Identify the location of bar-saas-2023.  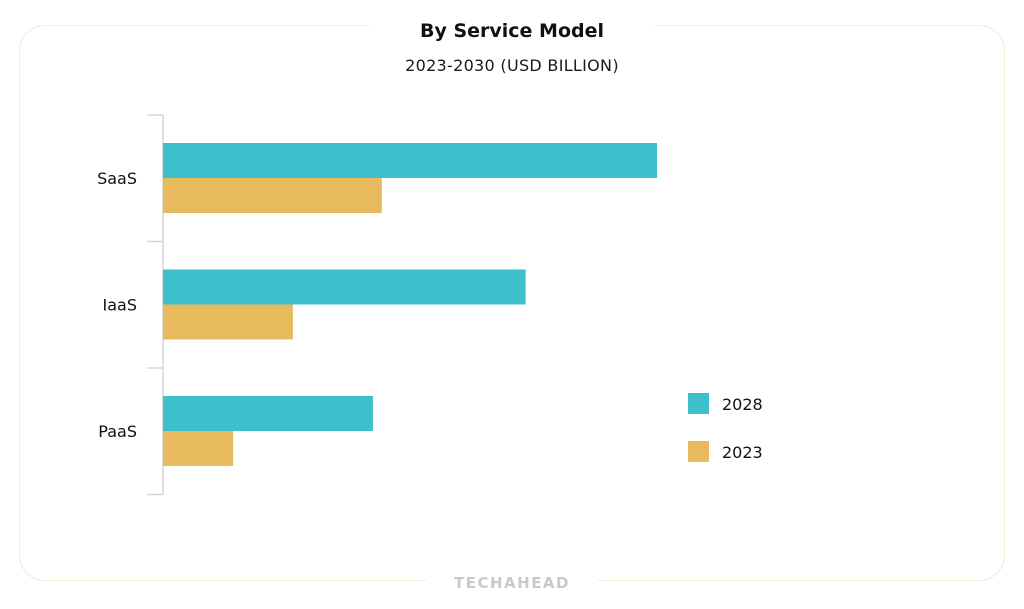
(272, 195).